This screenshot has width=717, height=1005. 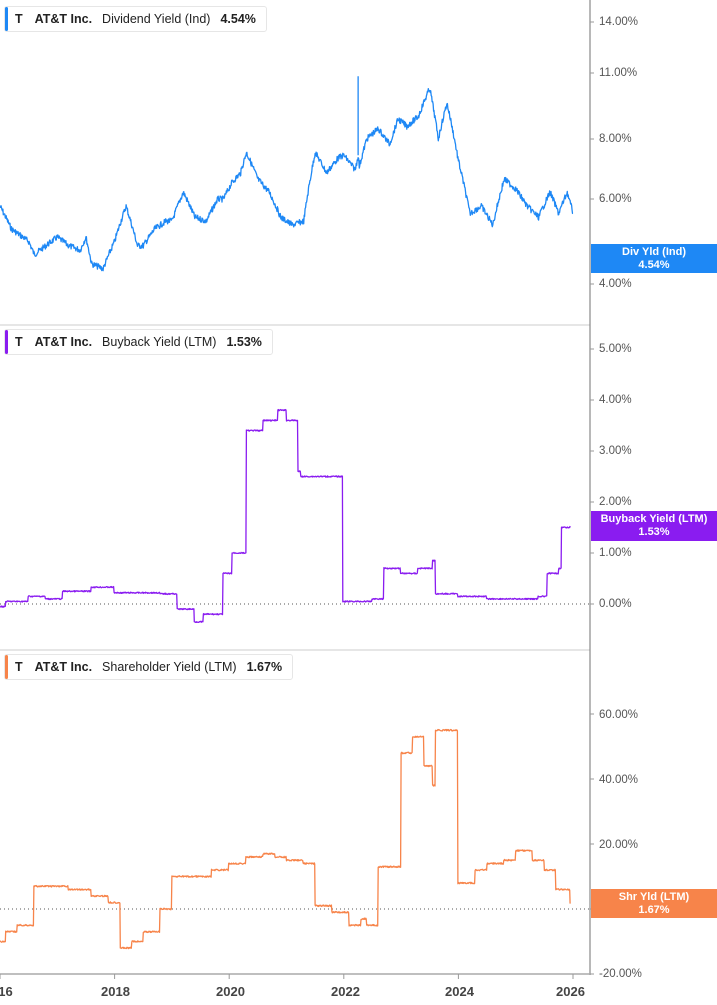 I want to click on metric-label: Buyback Yield (LTM), so click(x=159, y=342).